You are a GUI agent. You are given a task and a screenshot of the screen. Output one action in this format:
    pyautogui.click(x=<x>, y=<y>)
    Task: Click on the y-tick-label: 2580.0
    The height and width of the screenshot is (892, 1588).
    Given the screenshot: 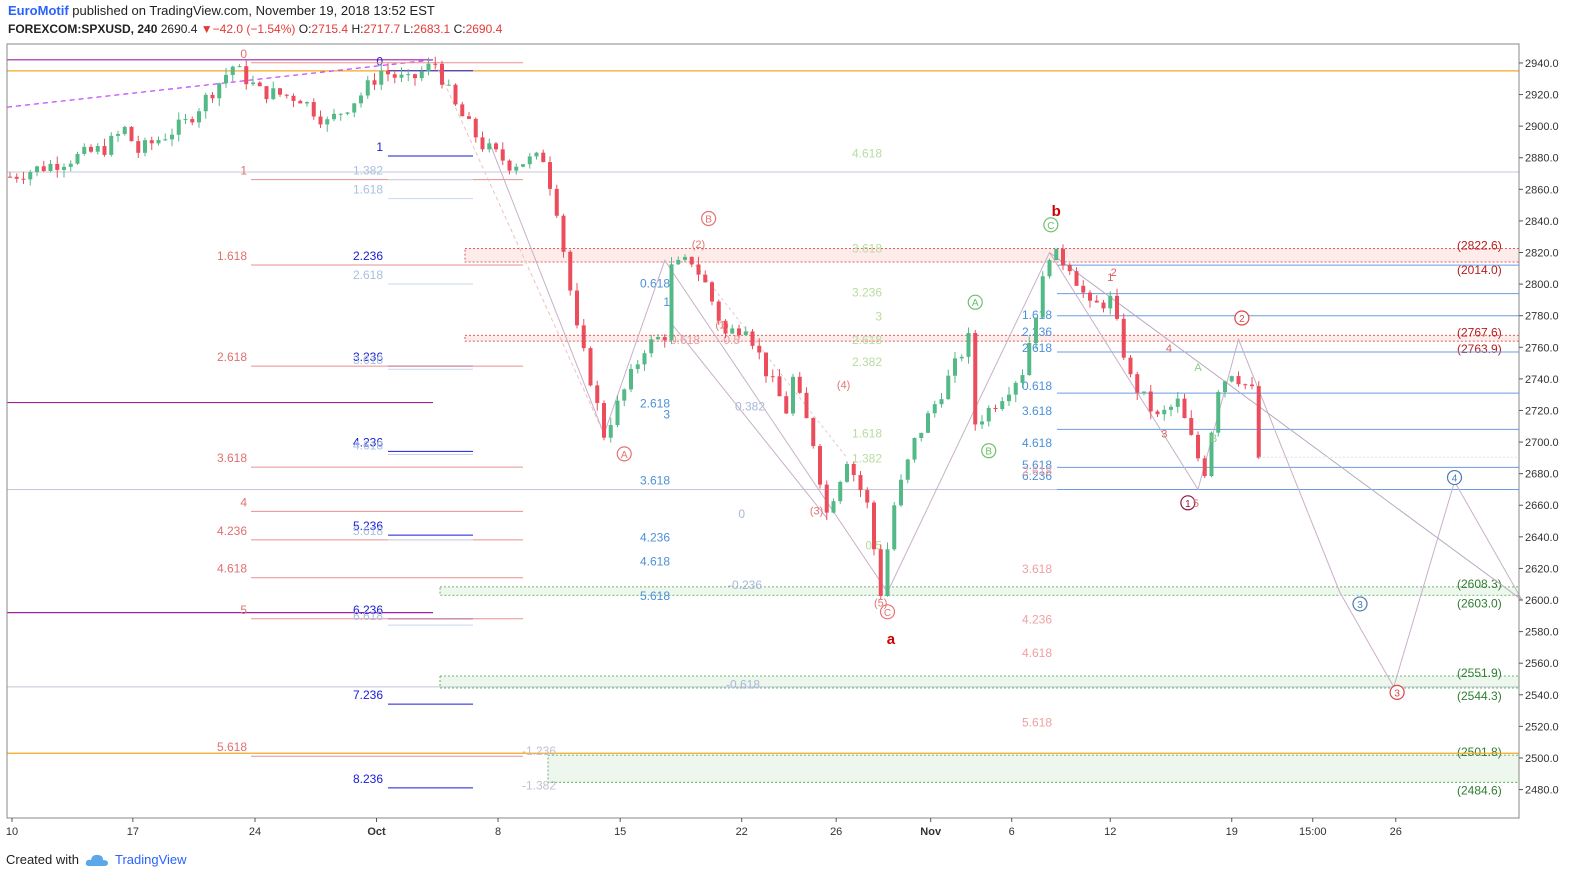 What is the action you would take?
    pyautogui.click(x=1542, y=633)
    